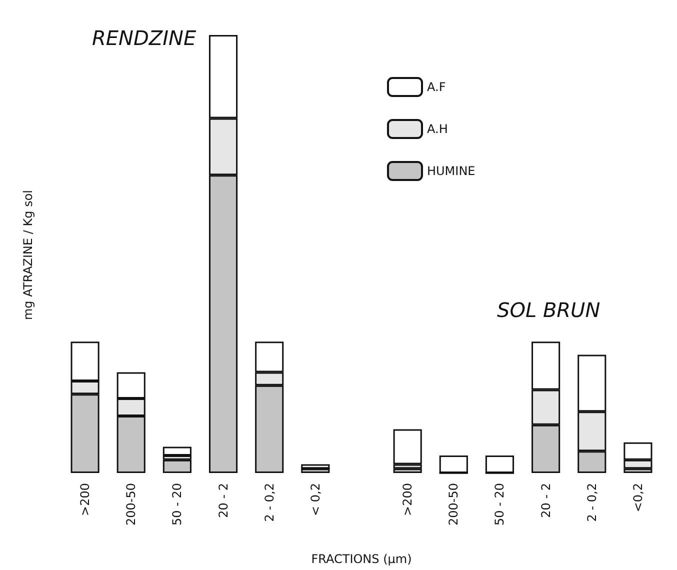  What do you see at coordinates (436, 87) in the screenshot?
I see `legend-label: A.F` at bounding box center [436, 87].